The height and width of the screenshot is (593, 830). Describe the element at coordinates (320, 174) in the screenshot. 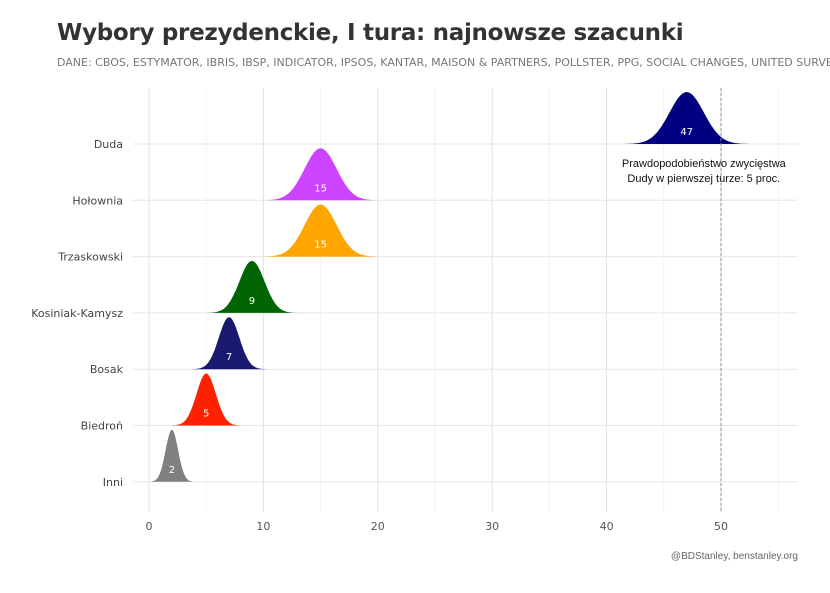

I see `ridge-hołownia` at that location.